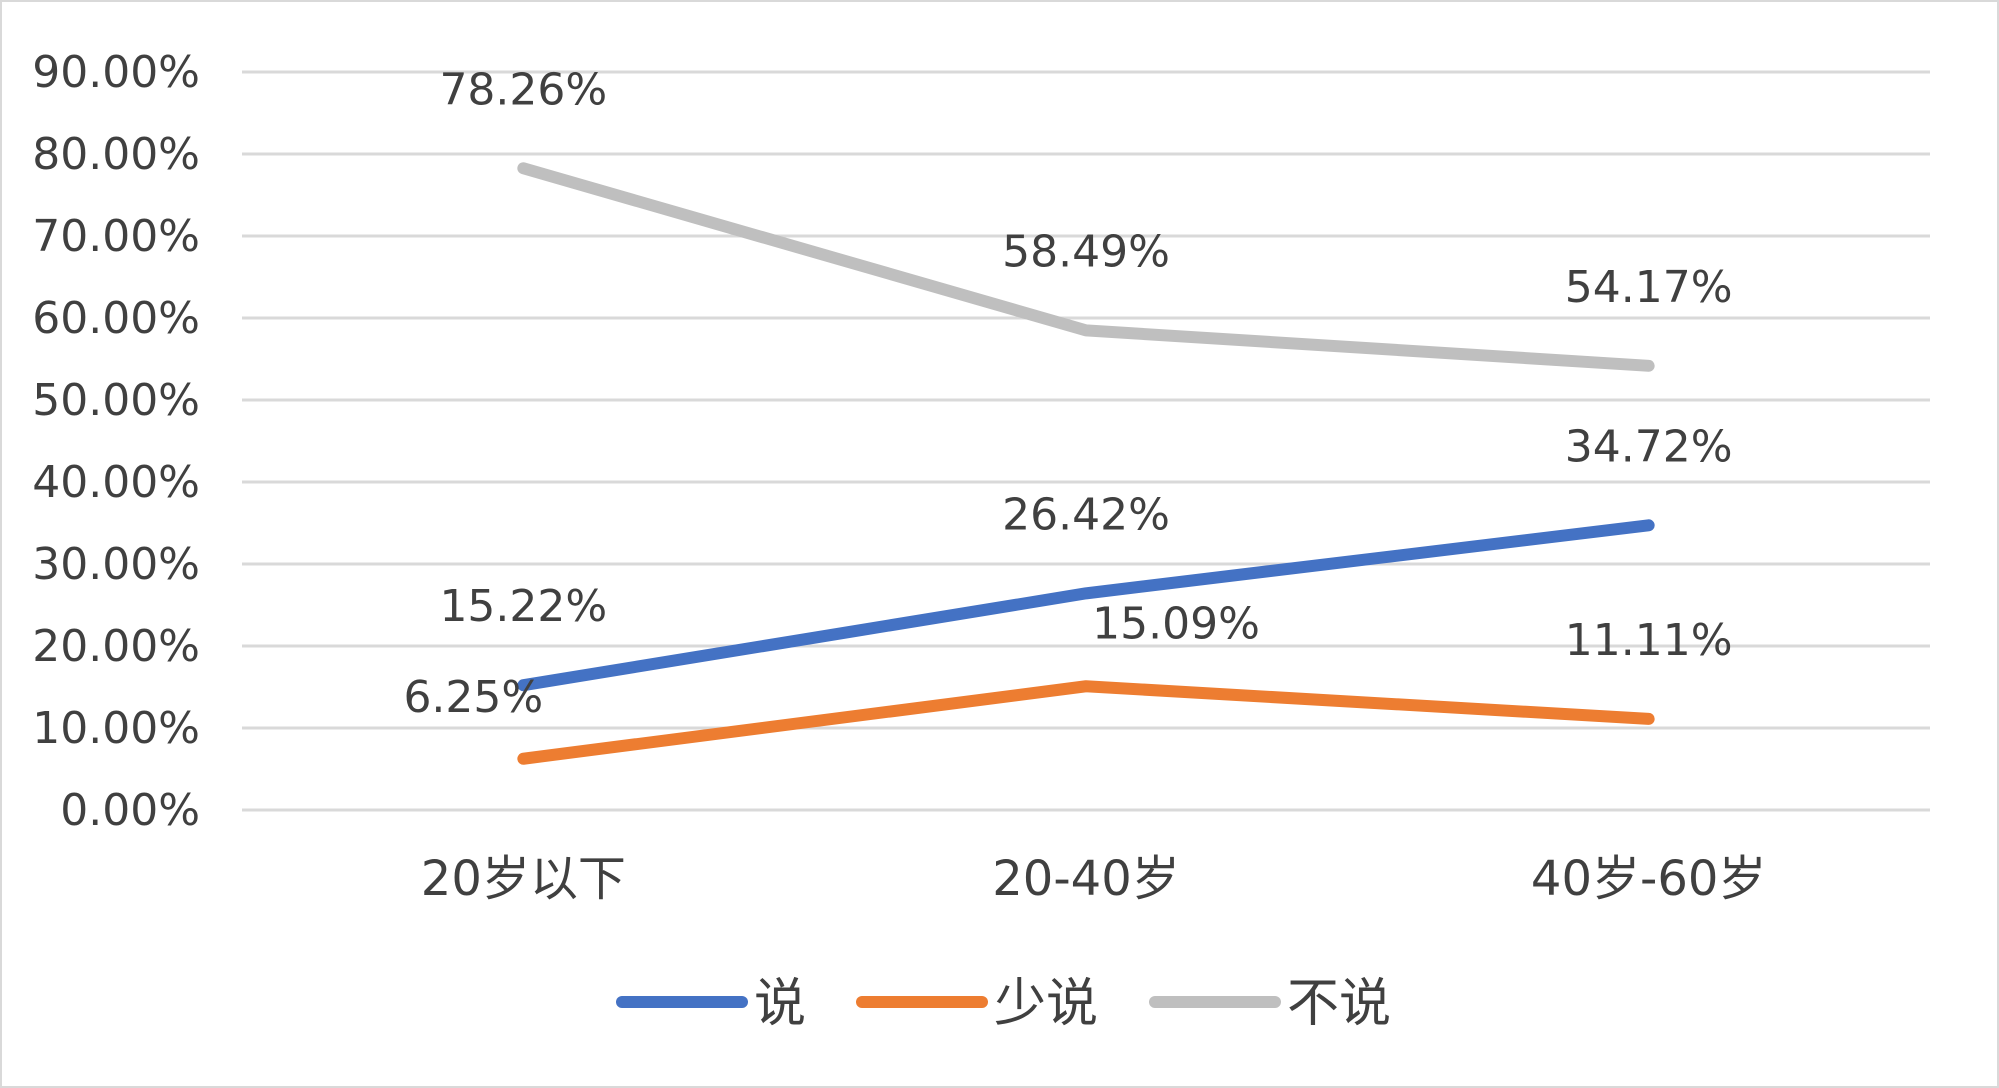 The image size is (1999, 1088). I want to click on x-category-label: 20-40岁, so click(1085, 879).